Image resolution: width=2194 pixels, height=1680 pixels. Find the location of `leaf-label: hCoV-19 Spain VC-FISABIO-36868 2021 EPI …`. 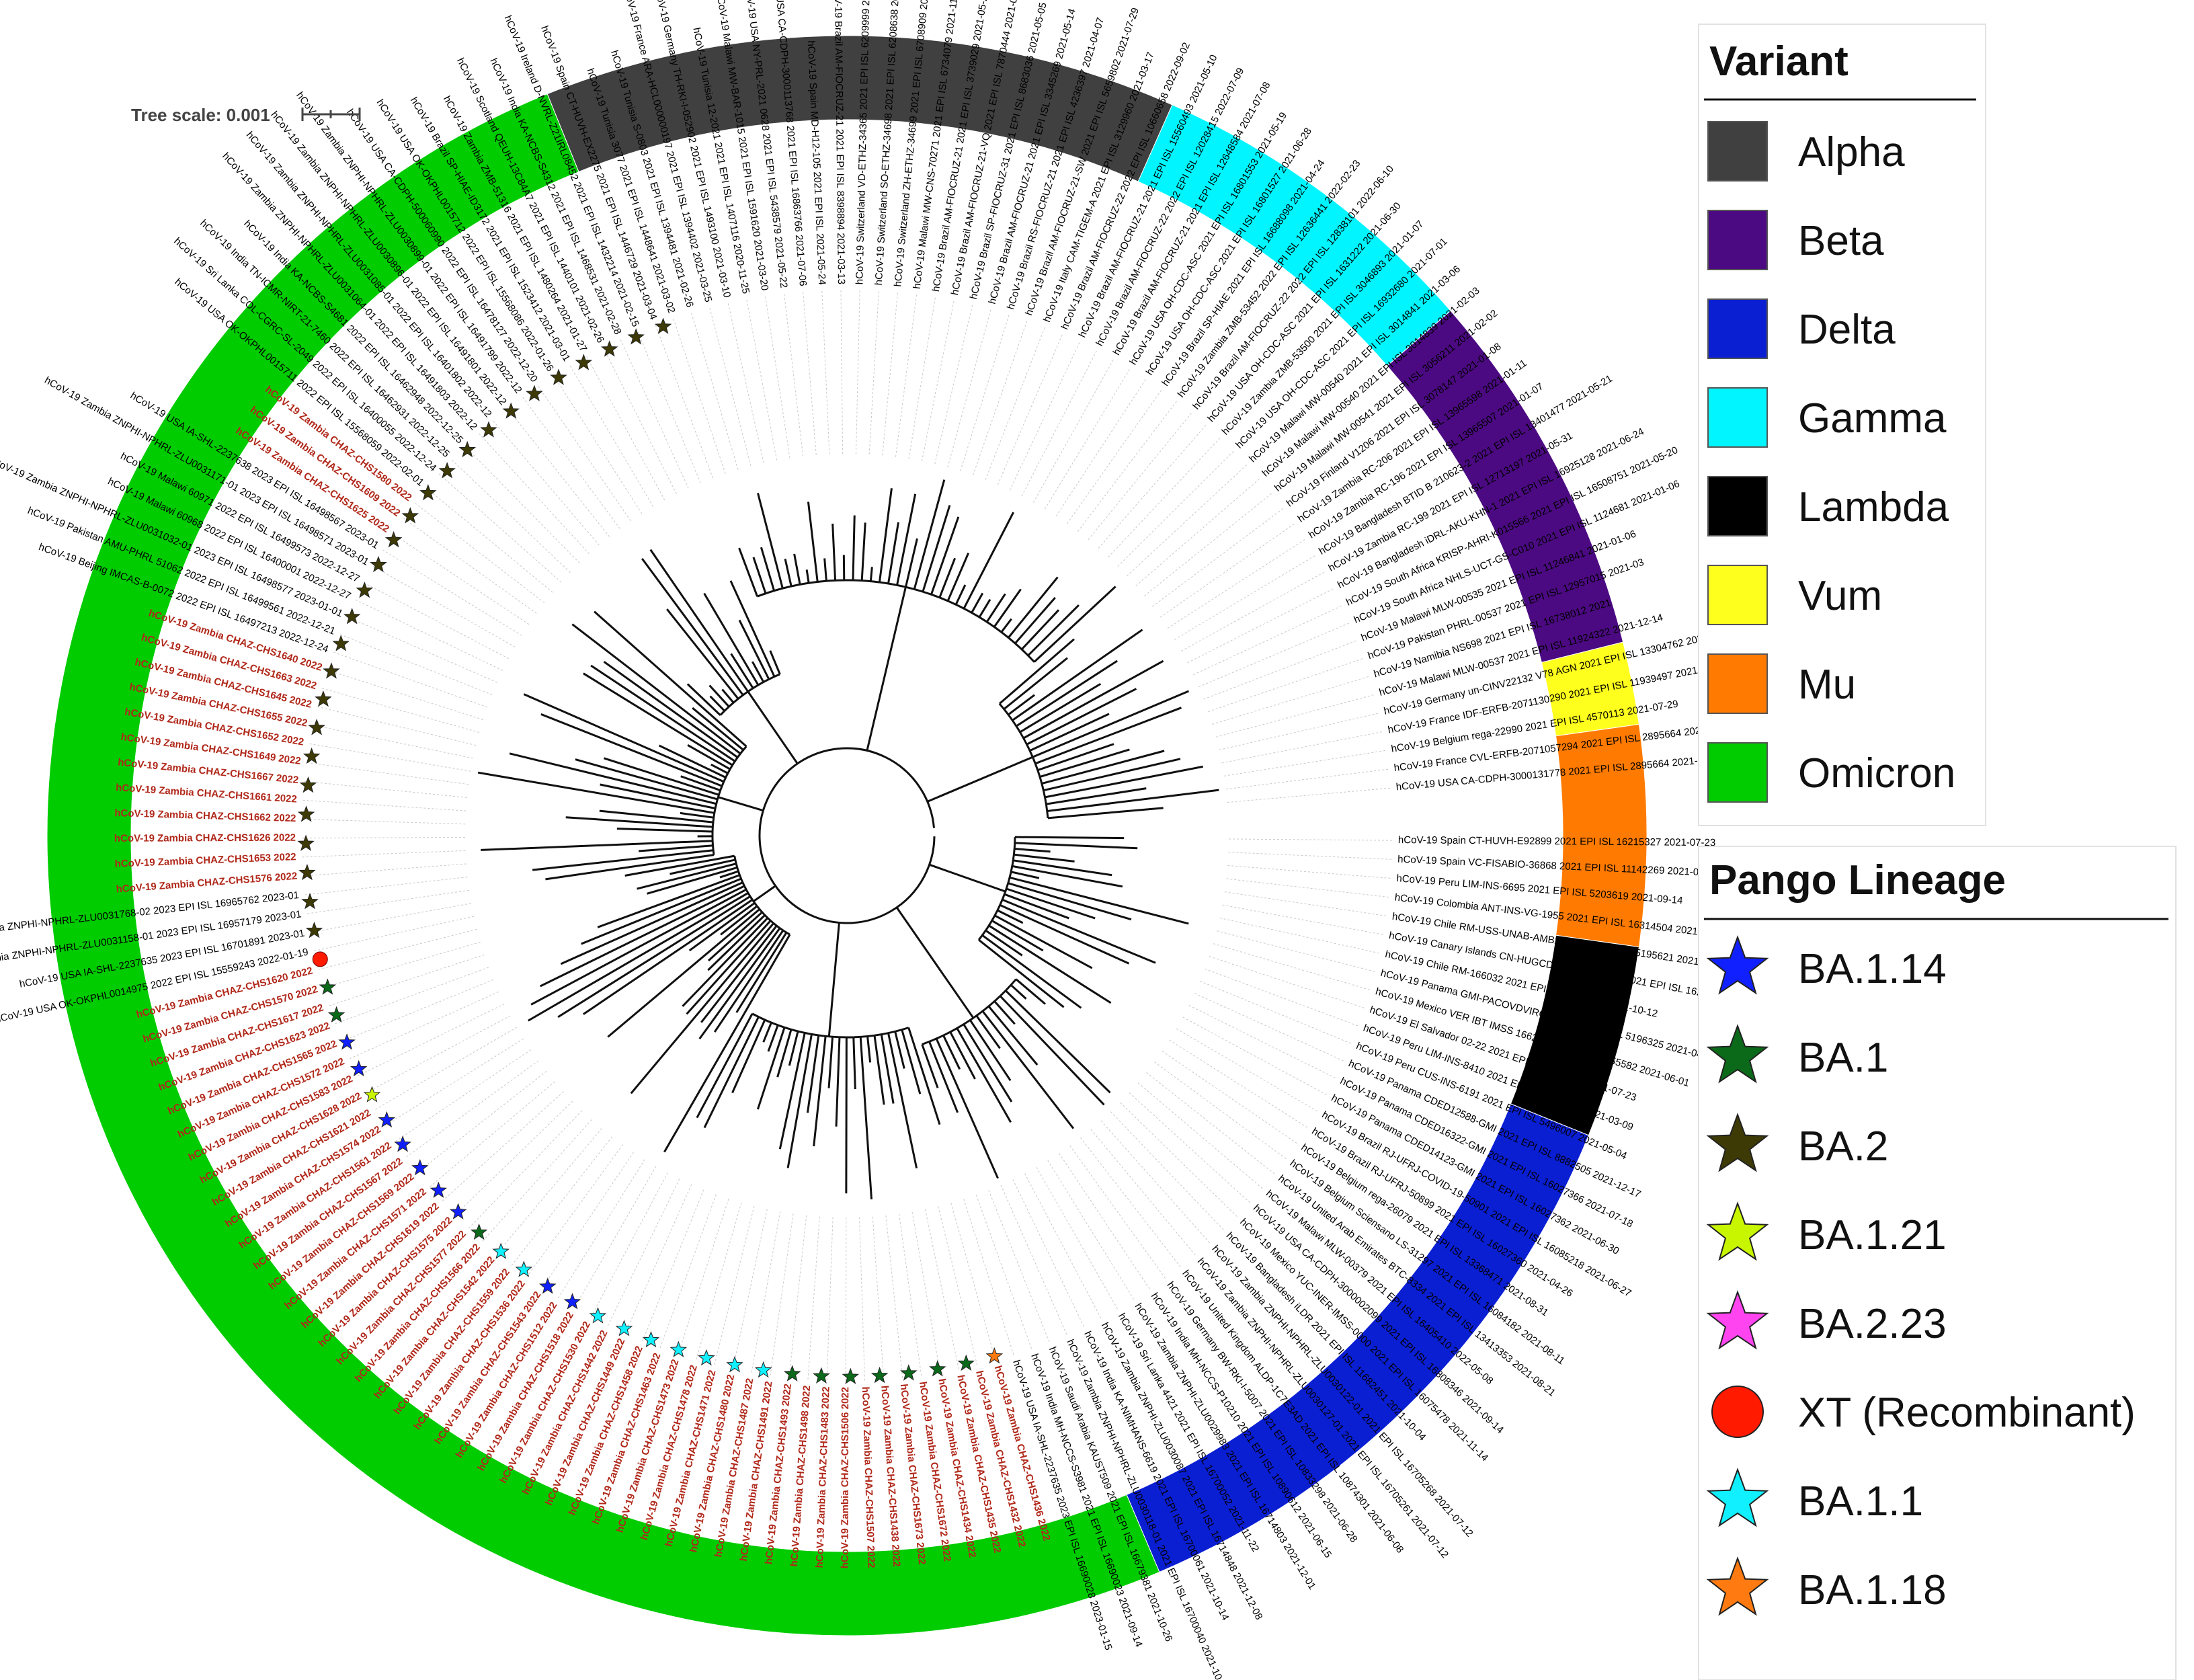

leaf-label: hCoV-19 Spain VC-FISABIO-36868 2021 EPI … is located at coordinates (1558, 867).